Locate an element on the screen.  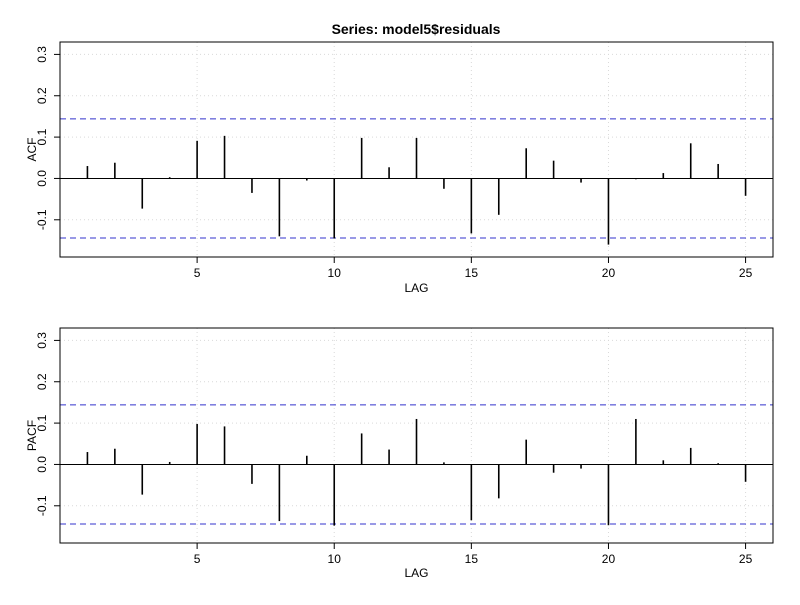
y-axis-label: PACF is located at coordinates (32, 435).